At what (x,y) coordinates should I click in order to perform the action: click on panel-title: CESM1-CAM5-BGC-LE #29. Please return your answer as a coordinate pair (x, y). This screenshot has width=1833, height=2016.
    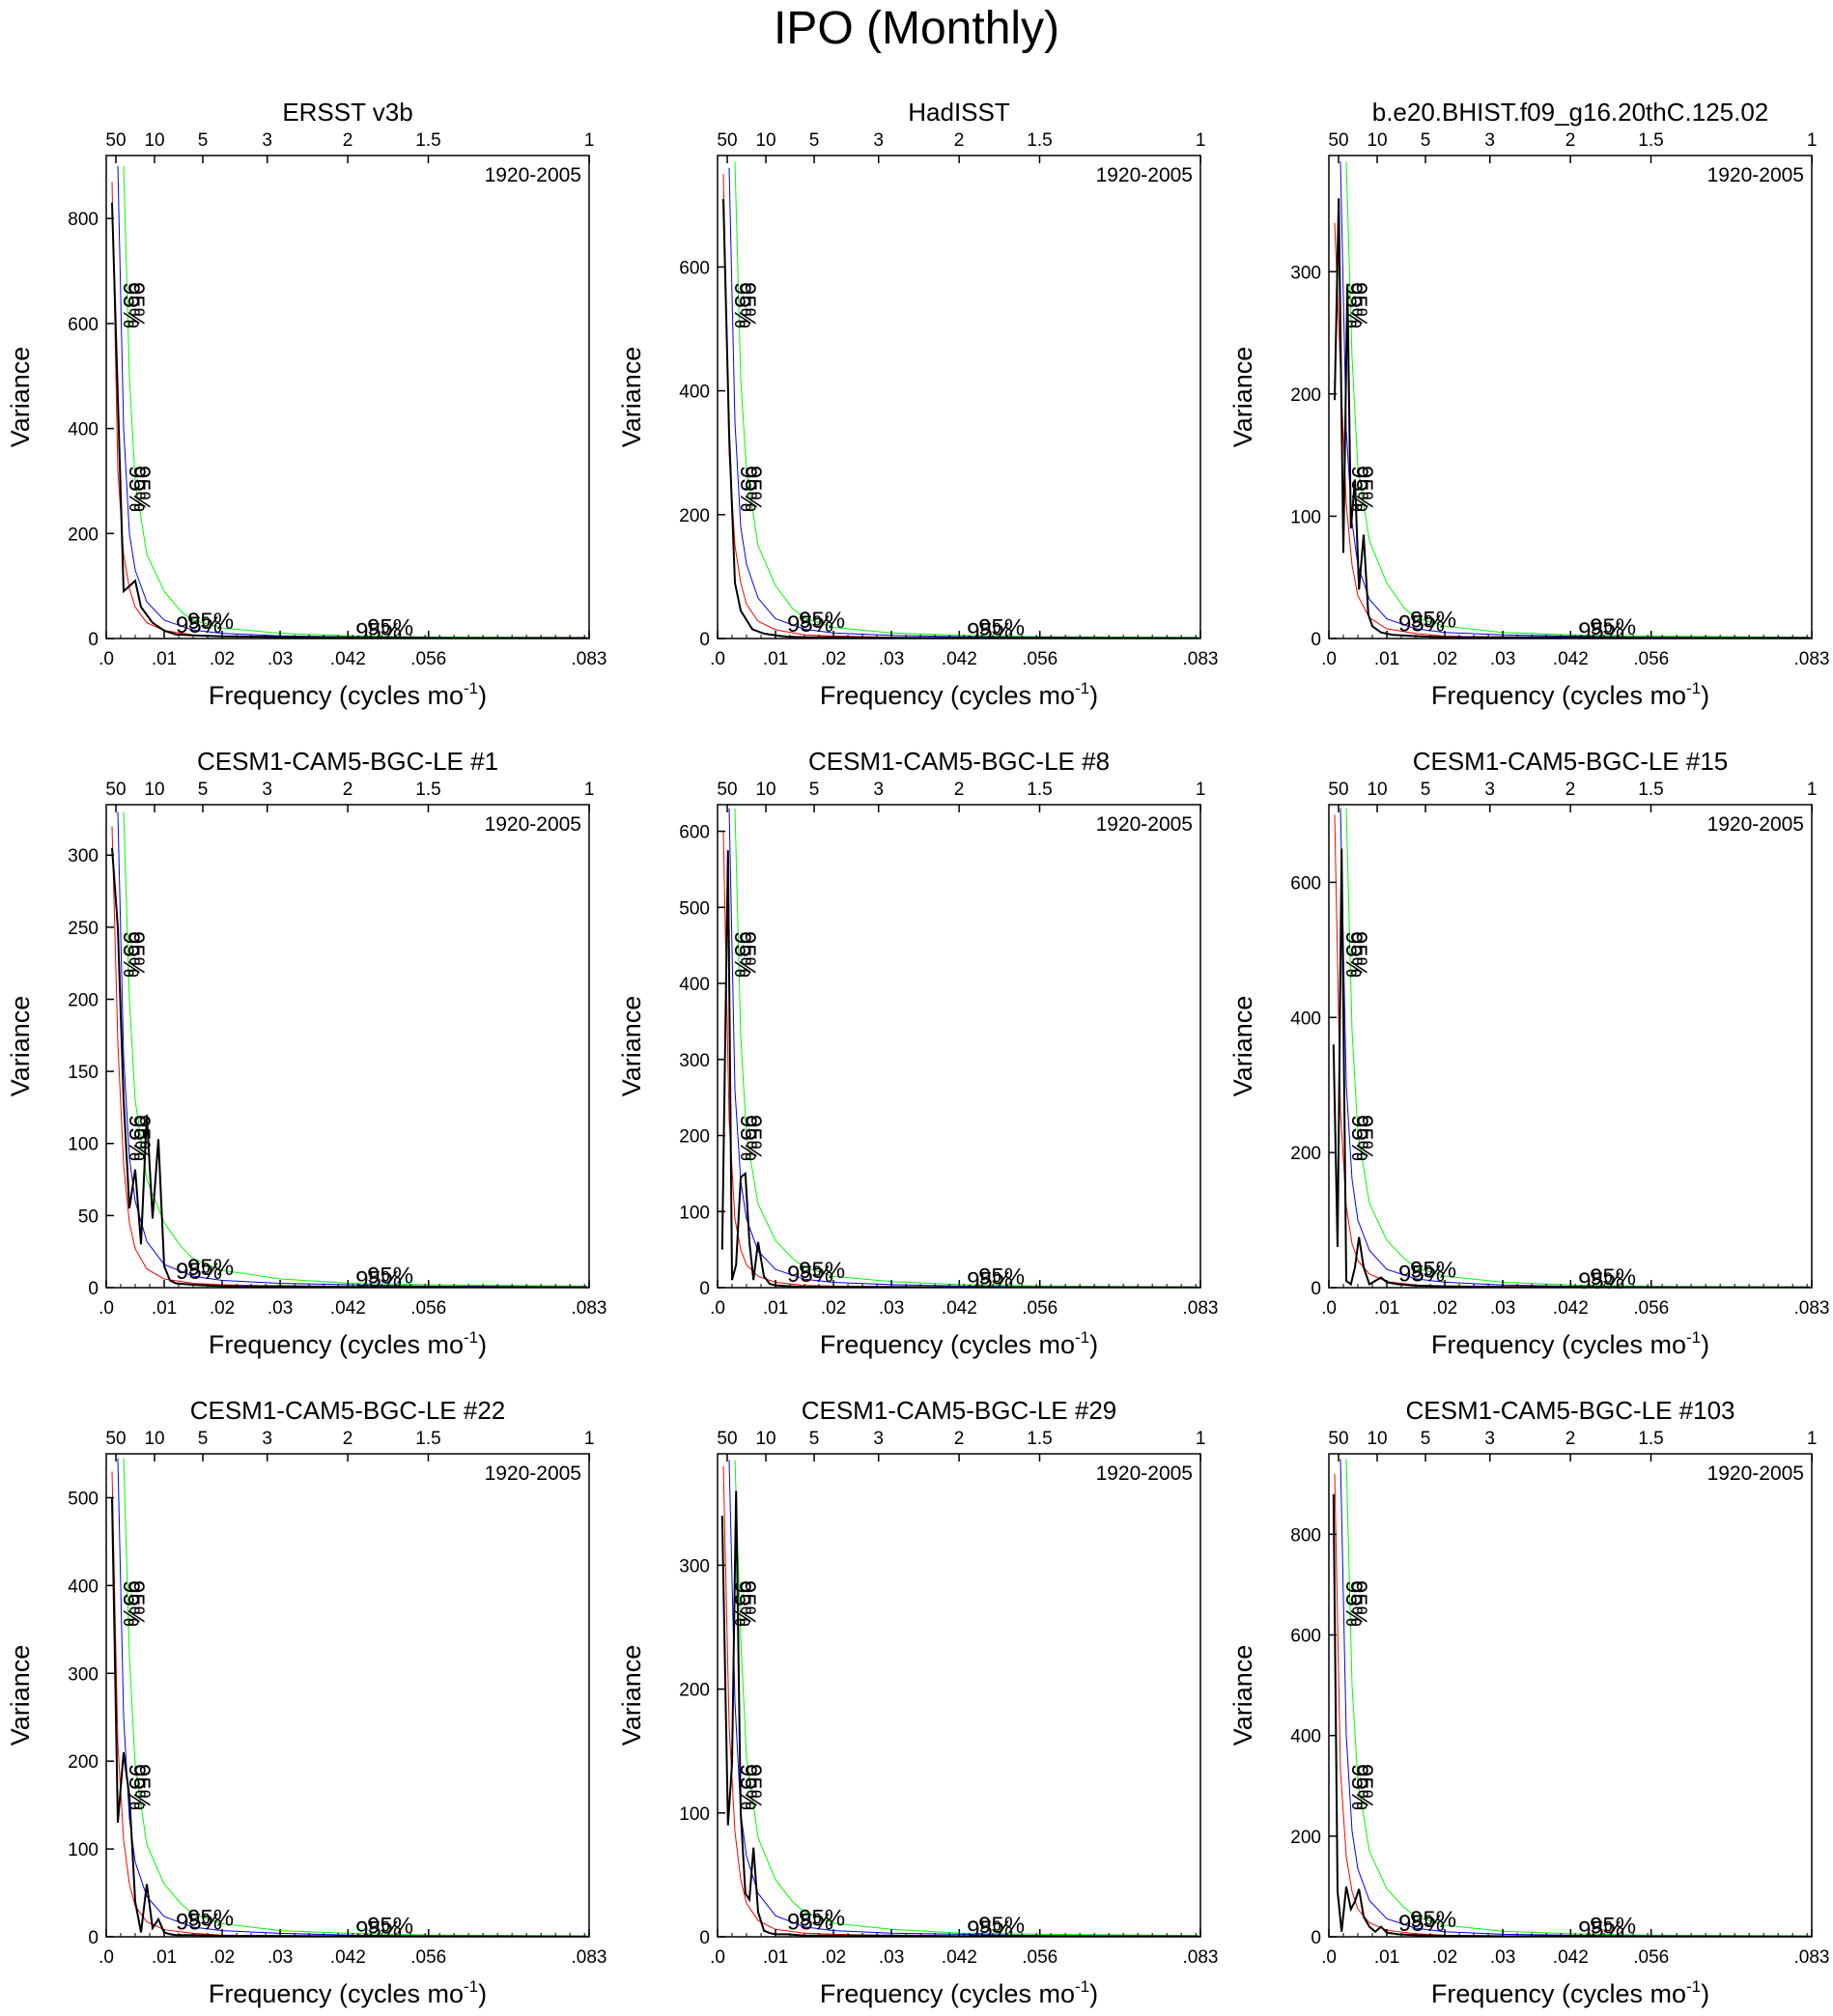
    Looking at the image, I should click on (959, 1410).